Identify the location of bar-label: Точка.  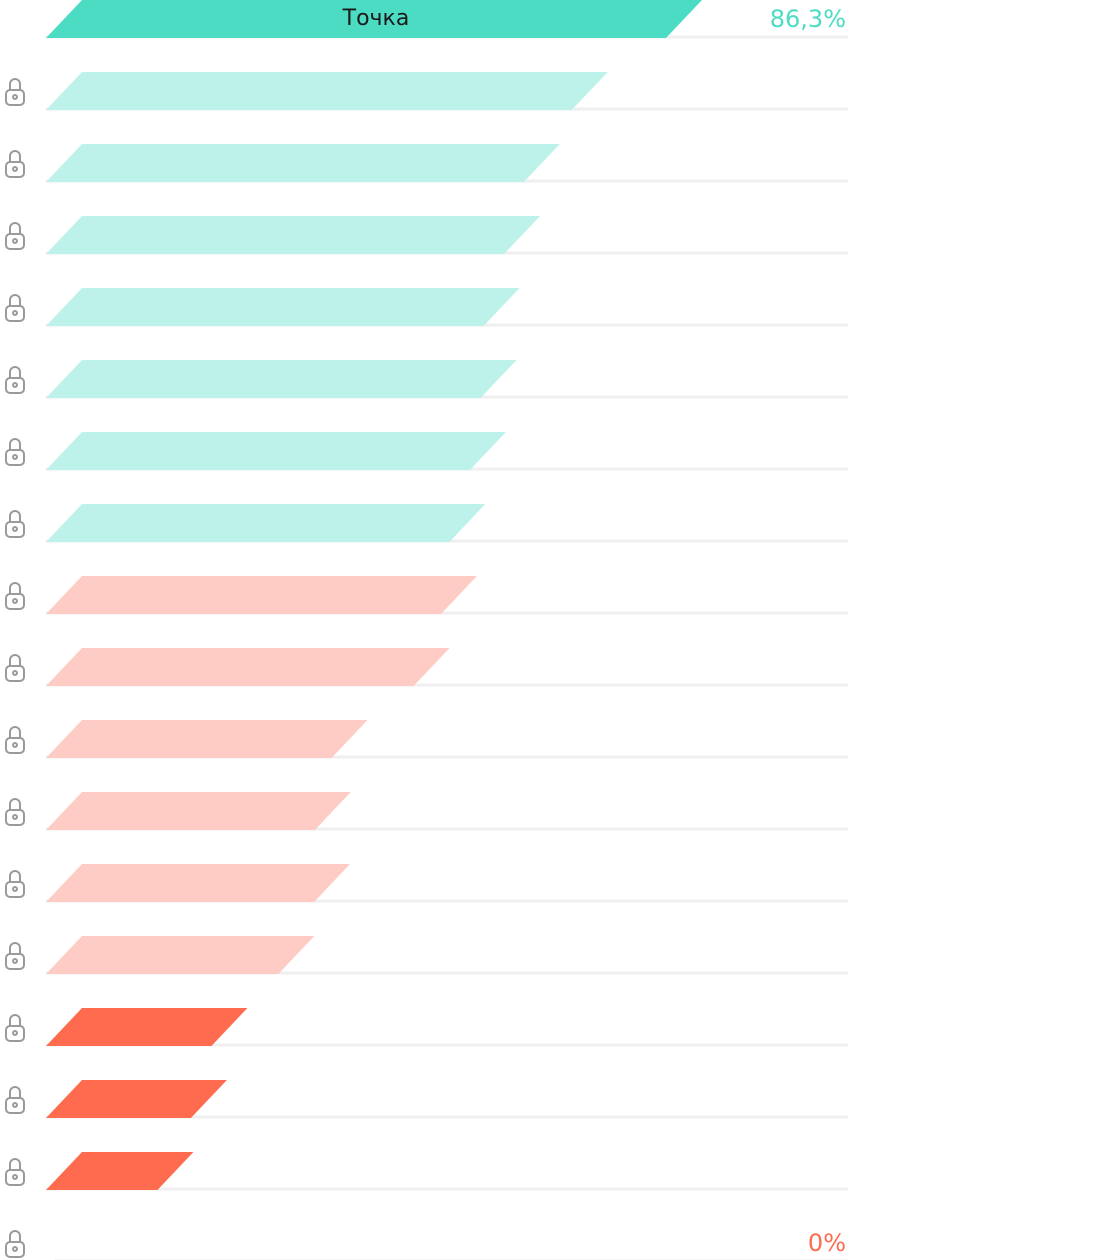
(376, 18).